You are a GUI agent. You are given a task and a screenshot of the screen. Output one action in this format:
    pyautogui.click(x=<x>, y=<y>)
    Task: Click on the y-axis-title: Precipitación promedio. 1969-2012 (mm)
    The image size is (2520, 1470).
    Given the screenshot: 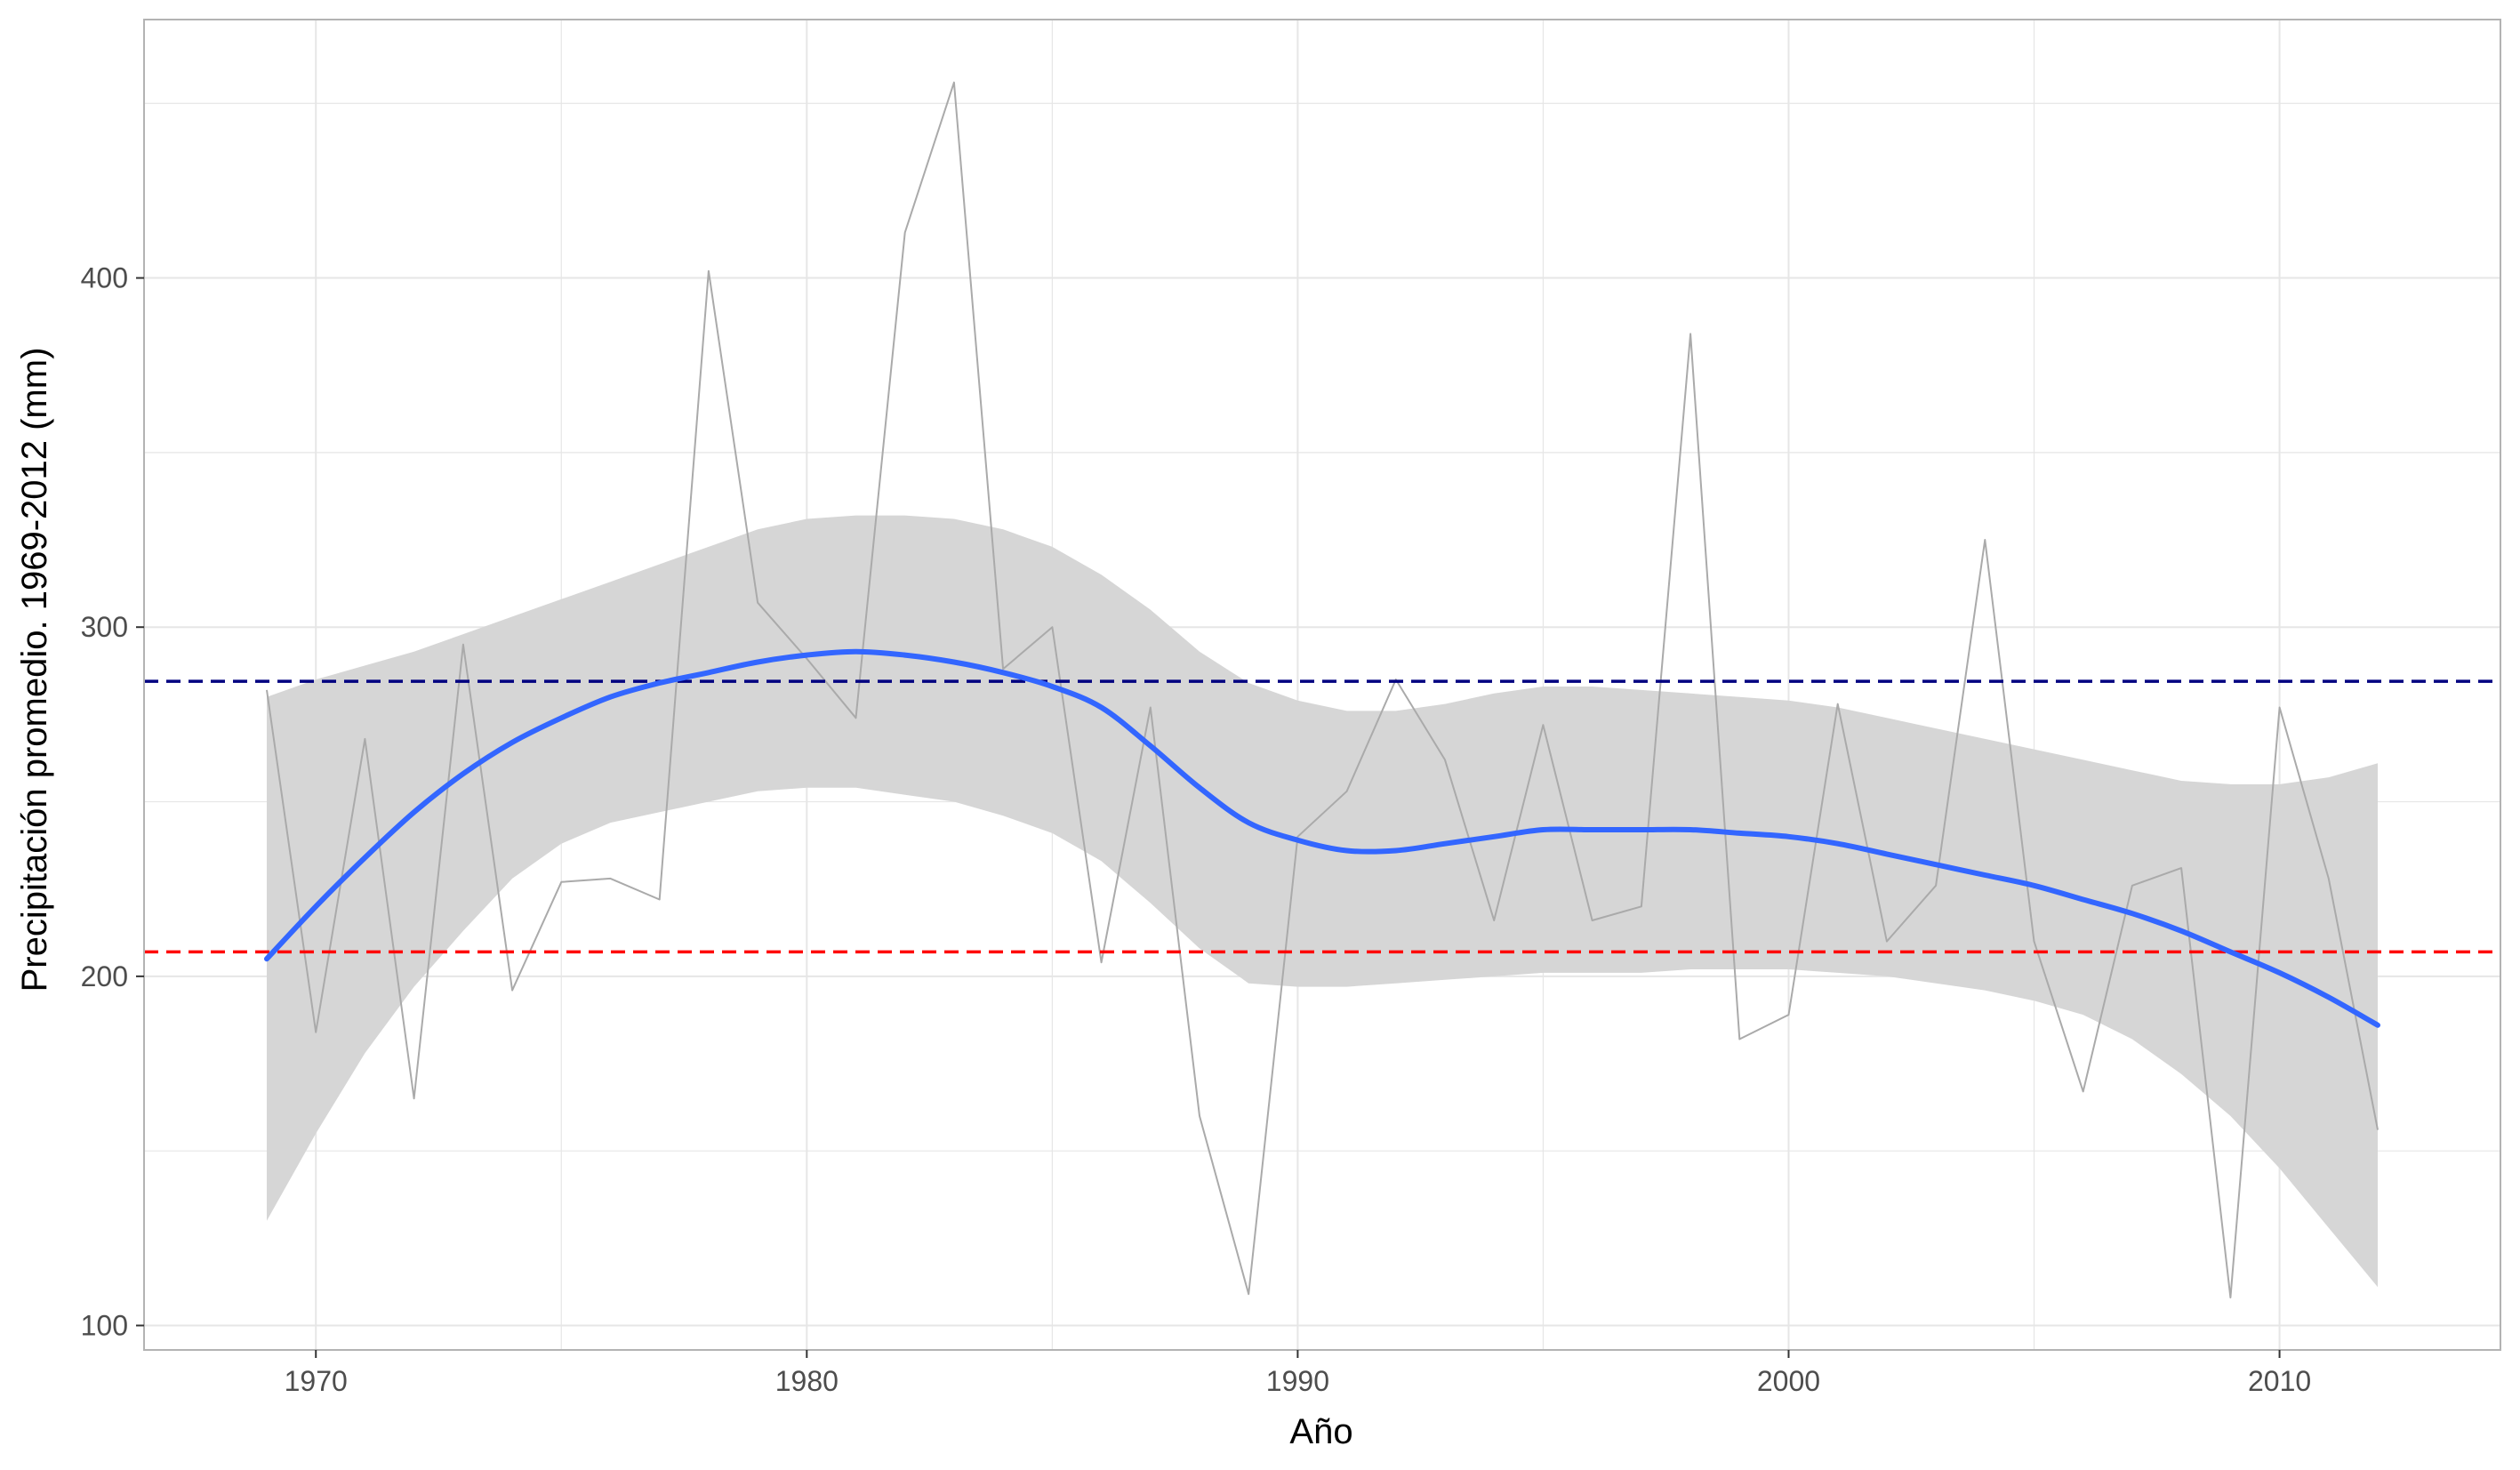 What is the action you would take?
    pyautogui.click(x=34, y=670)
    